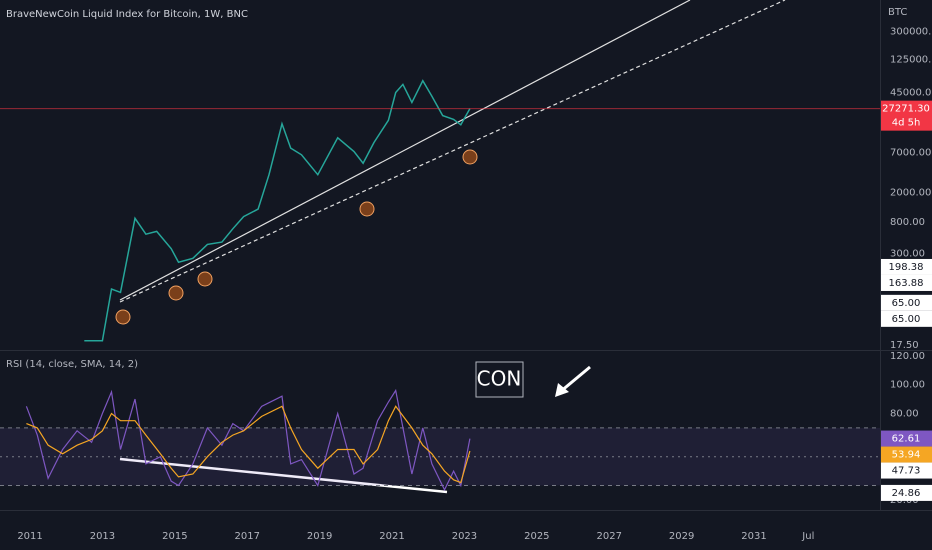 The width and height of the screenshot is (932, 550). I want to click on axis-label: 24.86, so click(906, 493).